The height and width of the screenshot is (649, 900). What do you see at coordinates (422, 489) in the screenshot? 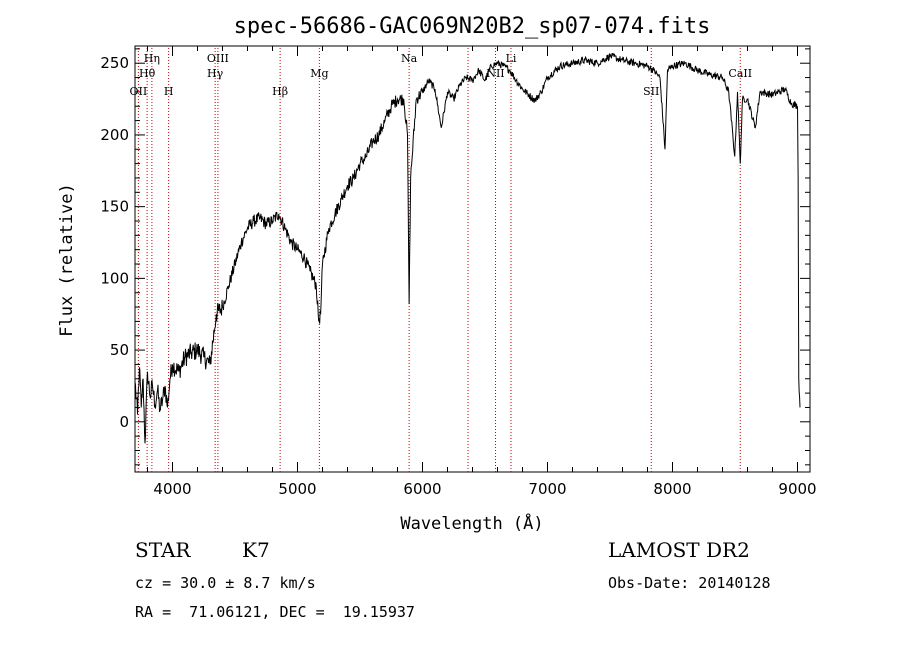
I see `x-tick-label: 6000` at bounding box center [422, 489].